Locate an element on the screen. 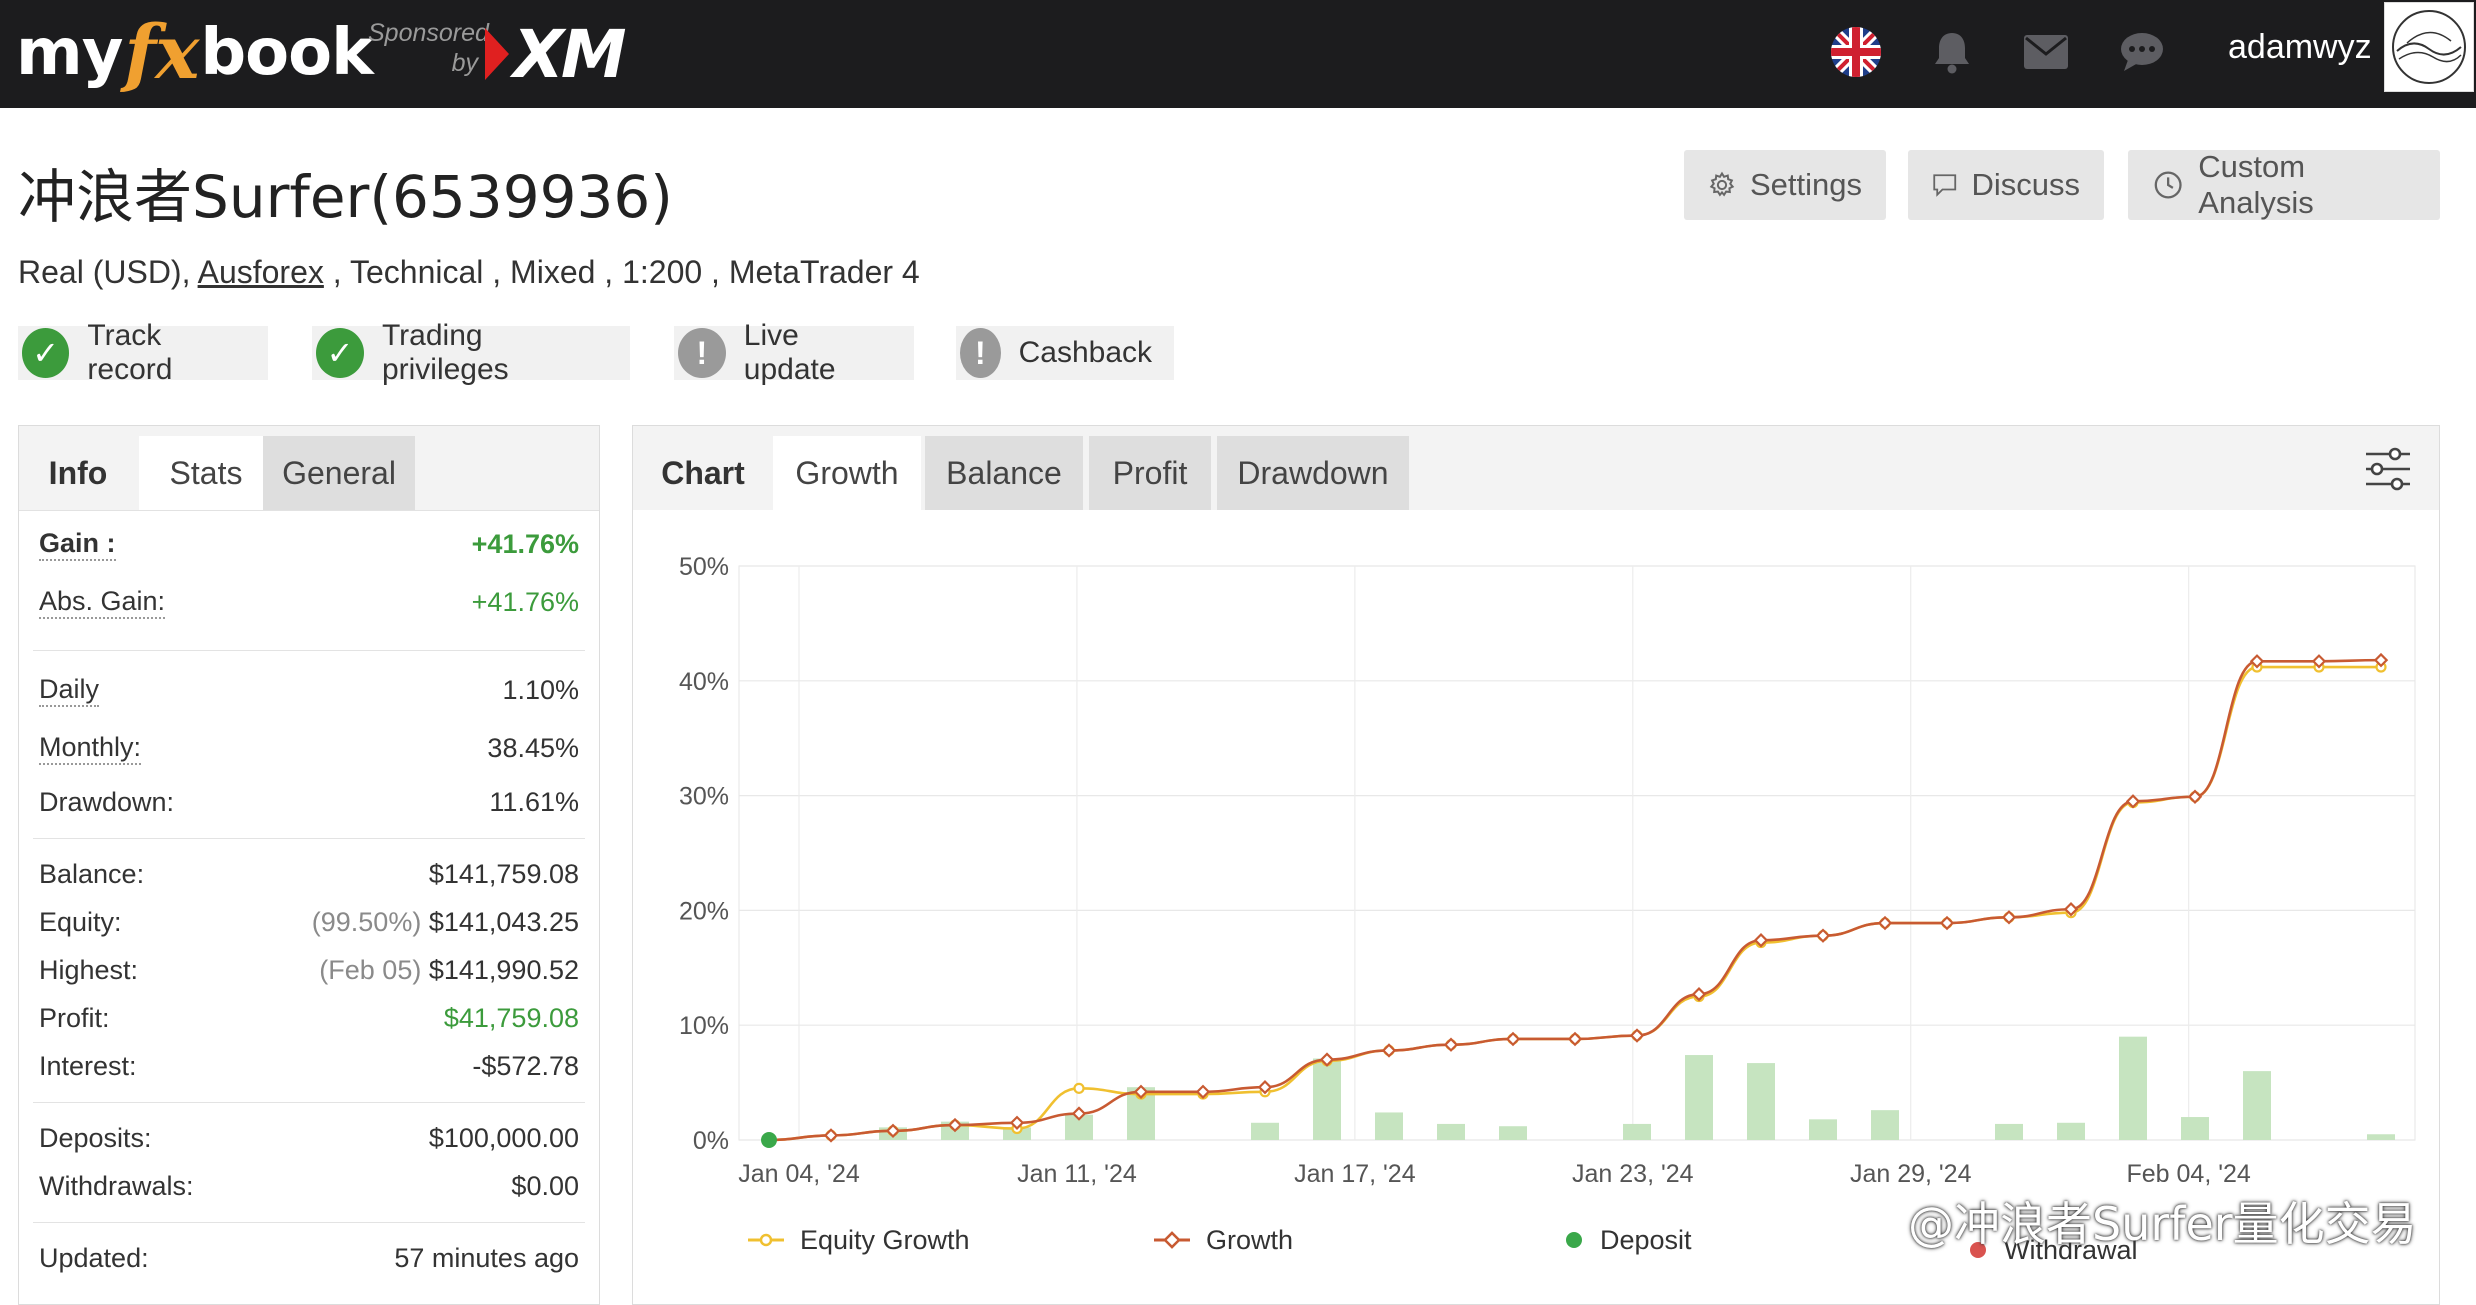  avatar is located at coordinates (2429, 47).